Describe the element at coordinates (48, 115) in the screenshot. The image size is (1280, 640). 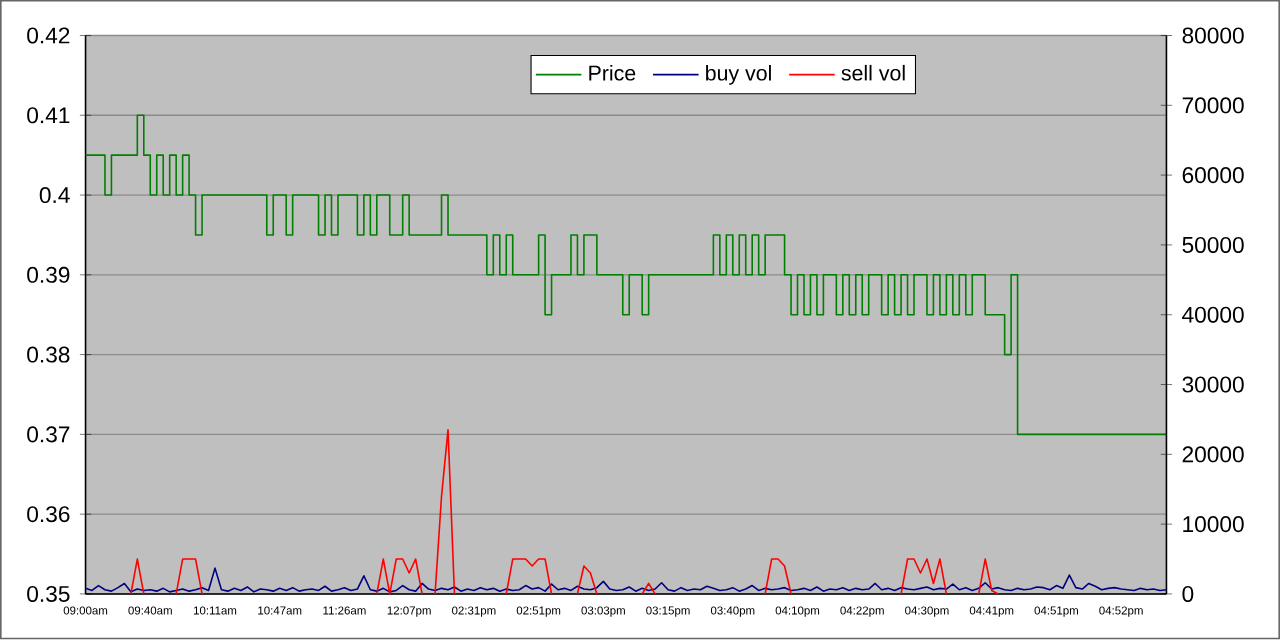
I see `y-tick-label: 0.41` at that location.